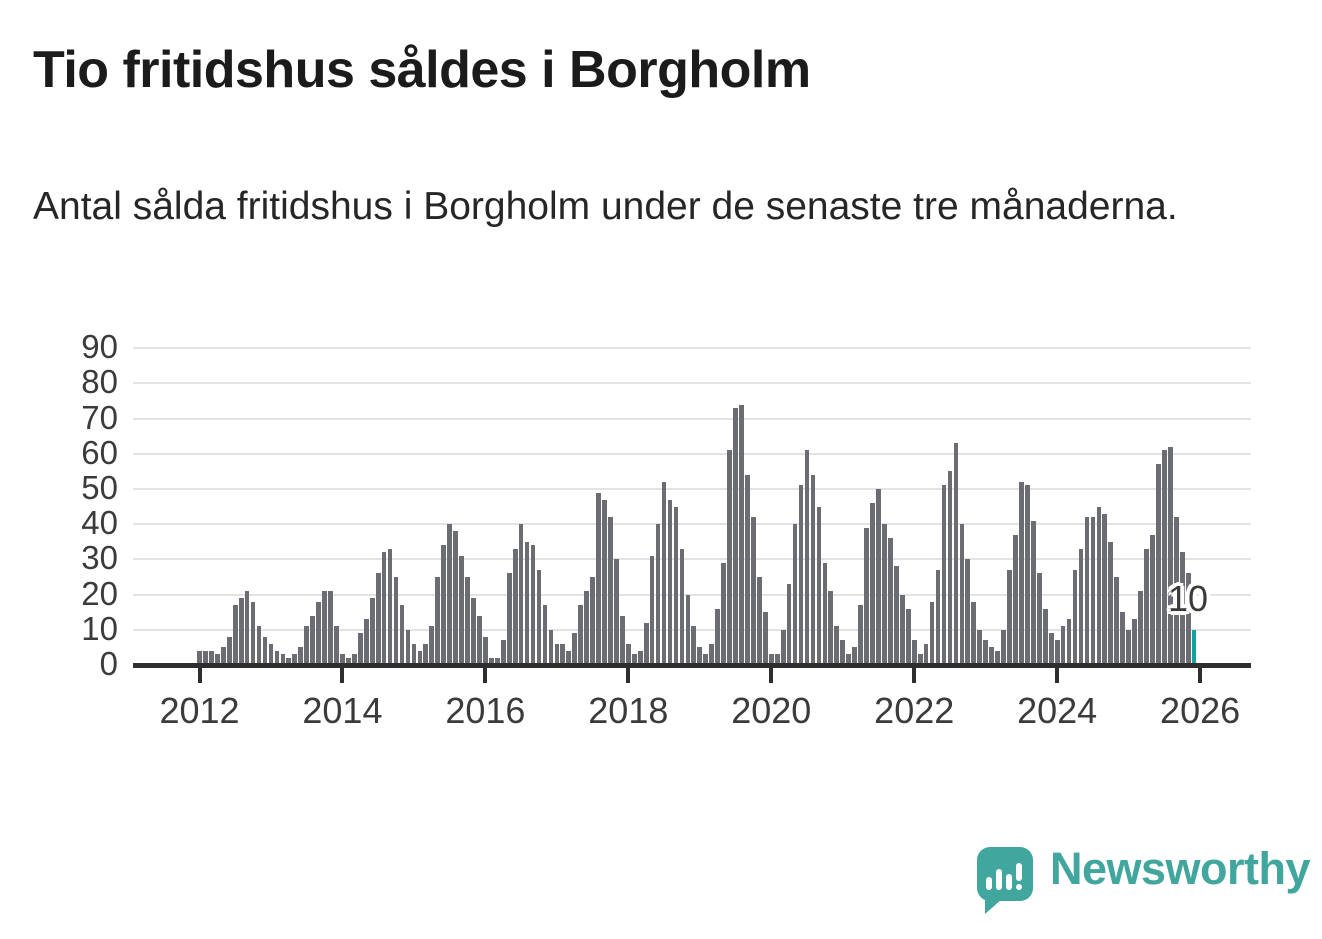 This screenshot has height=939, width=1322. I want to click on gridline, so click(692, 489).